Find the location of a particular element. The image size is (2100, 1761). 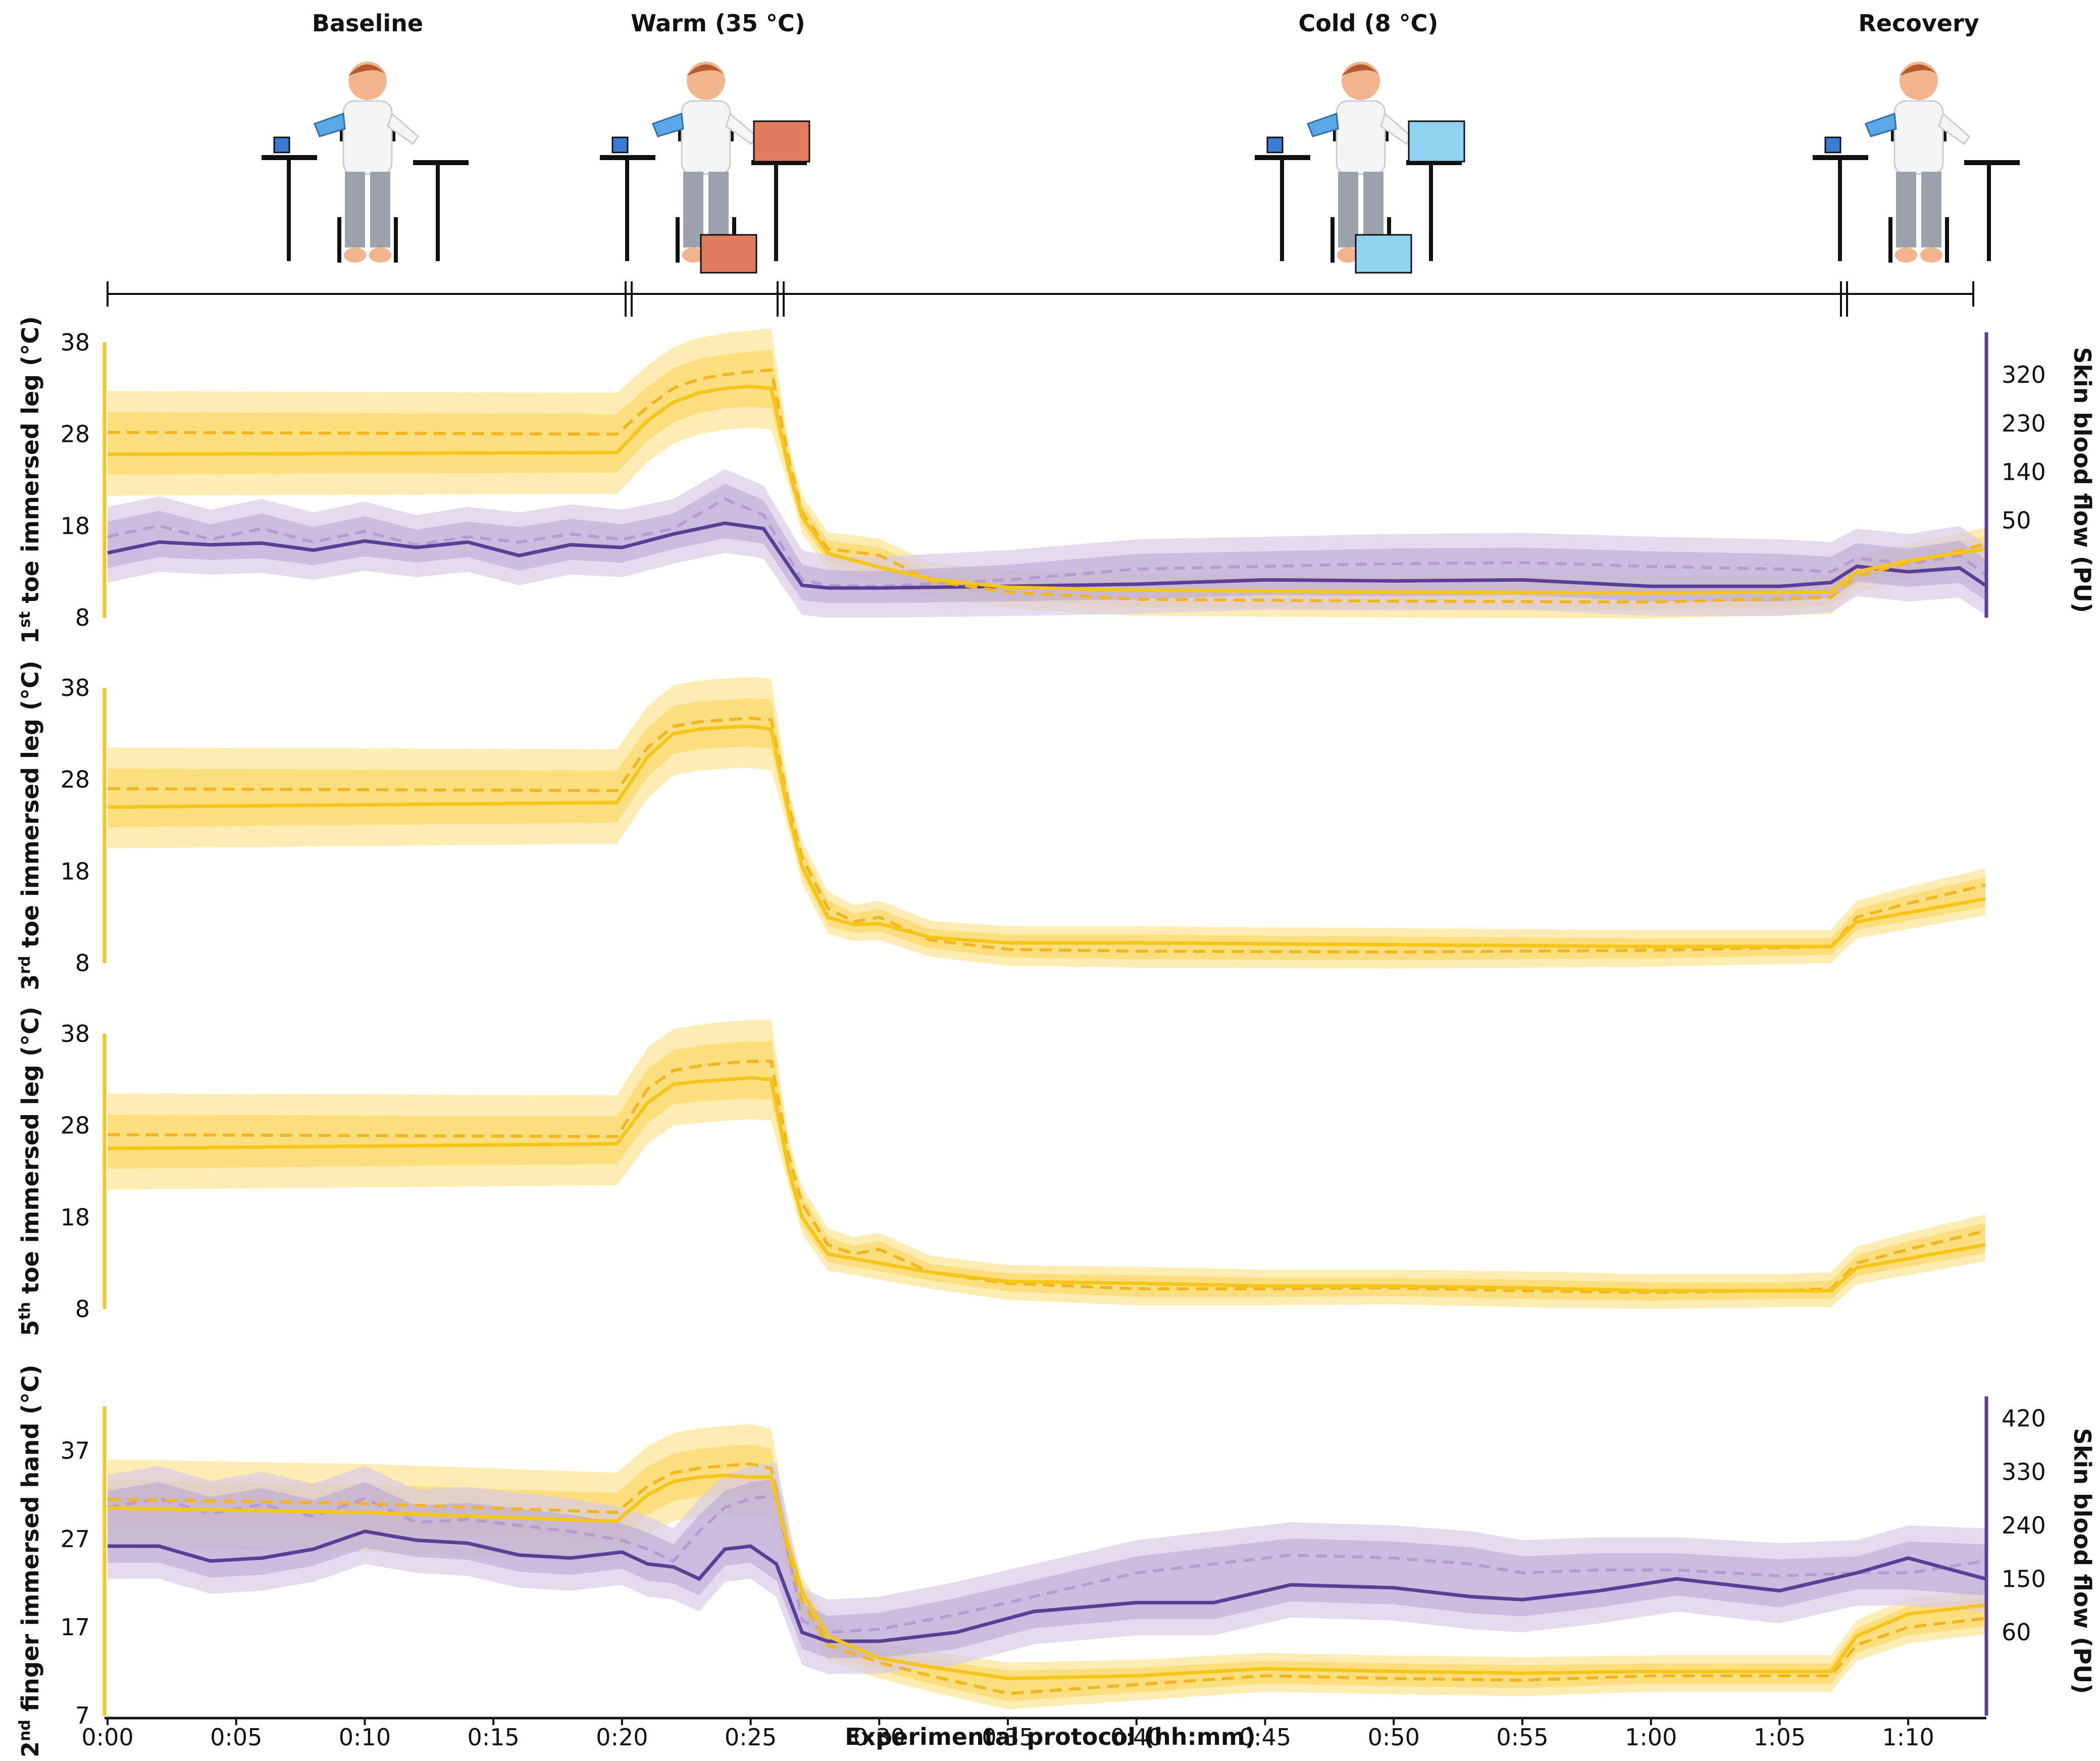

participant-illustration-warm is located at coordinates (705, 168).